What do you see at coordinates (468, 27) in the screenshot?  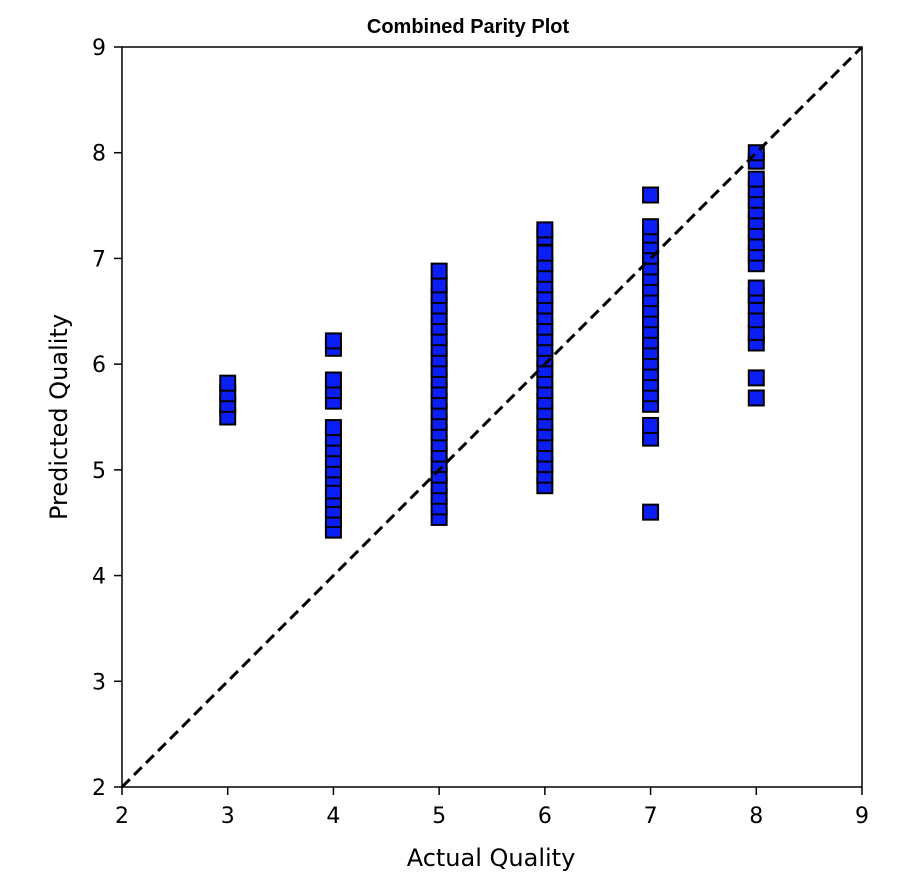 I see `chart-title: Combined Parity Plot` at bounding box center [468, 27].